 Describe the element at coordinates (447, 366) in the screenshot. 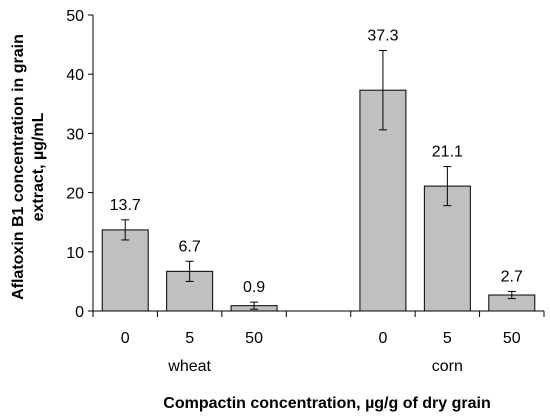

I see `group-label: corn` at that location.